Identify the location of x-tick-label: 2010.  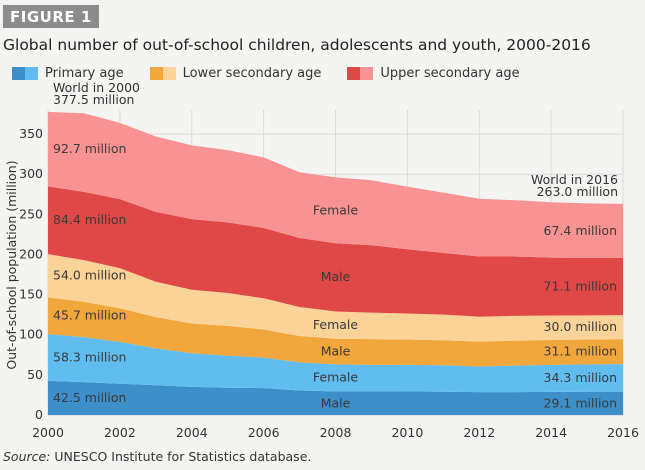
(407, 432).